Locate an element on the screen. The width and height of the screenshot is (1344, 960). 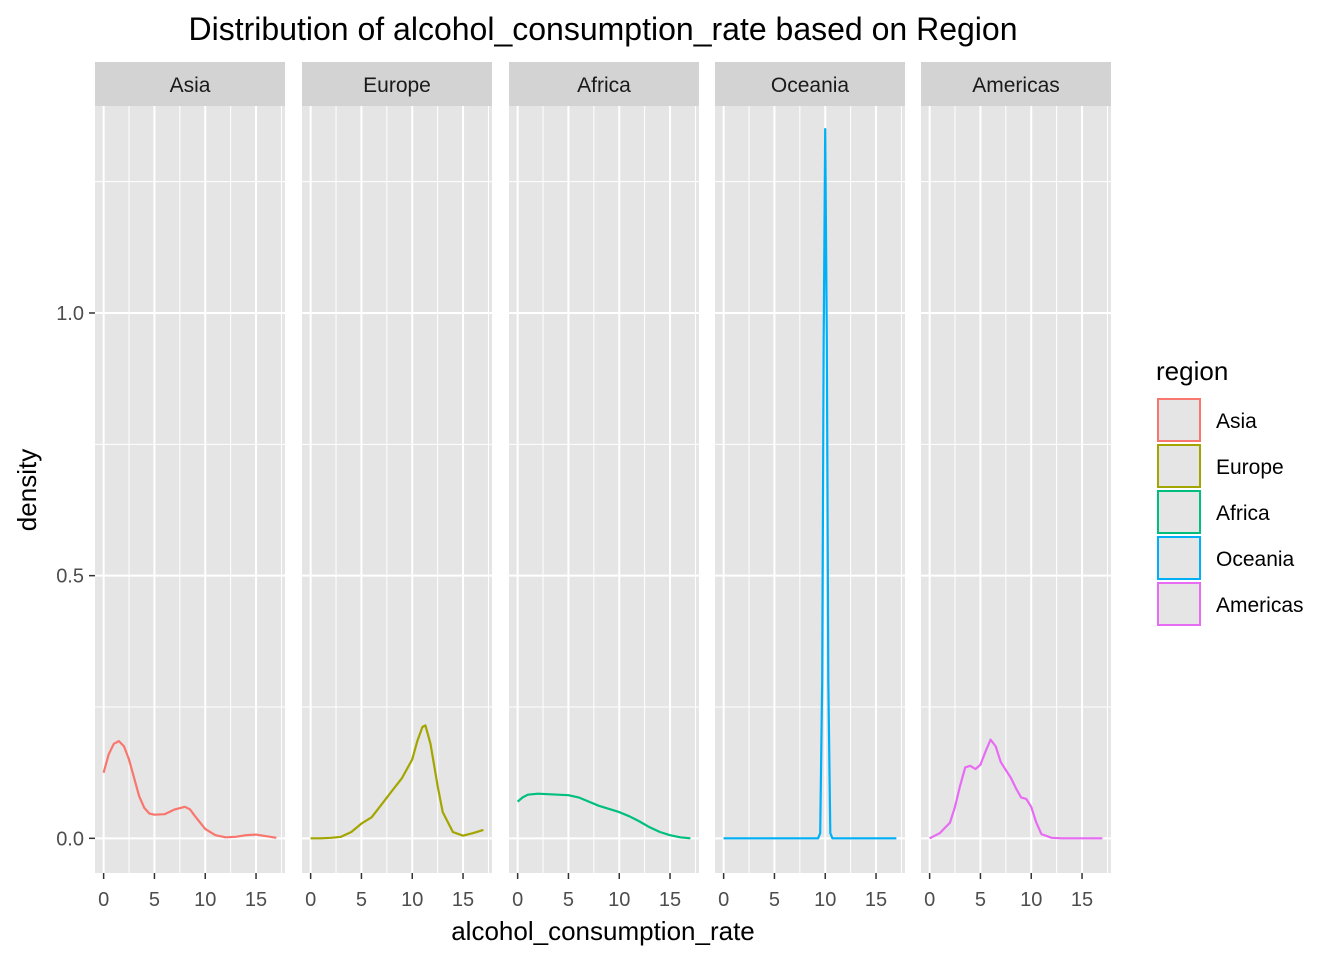
facet-panel-asia: Asia 0 5 10 15 is located at coordinates (190, 486).